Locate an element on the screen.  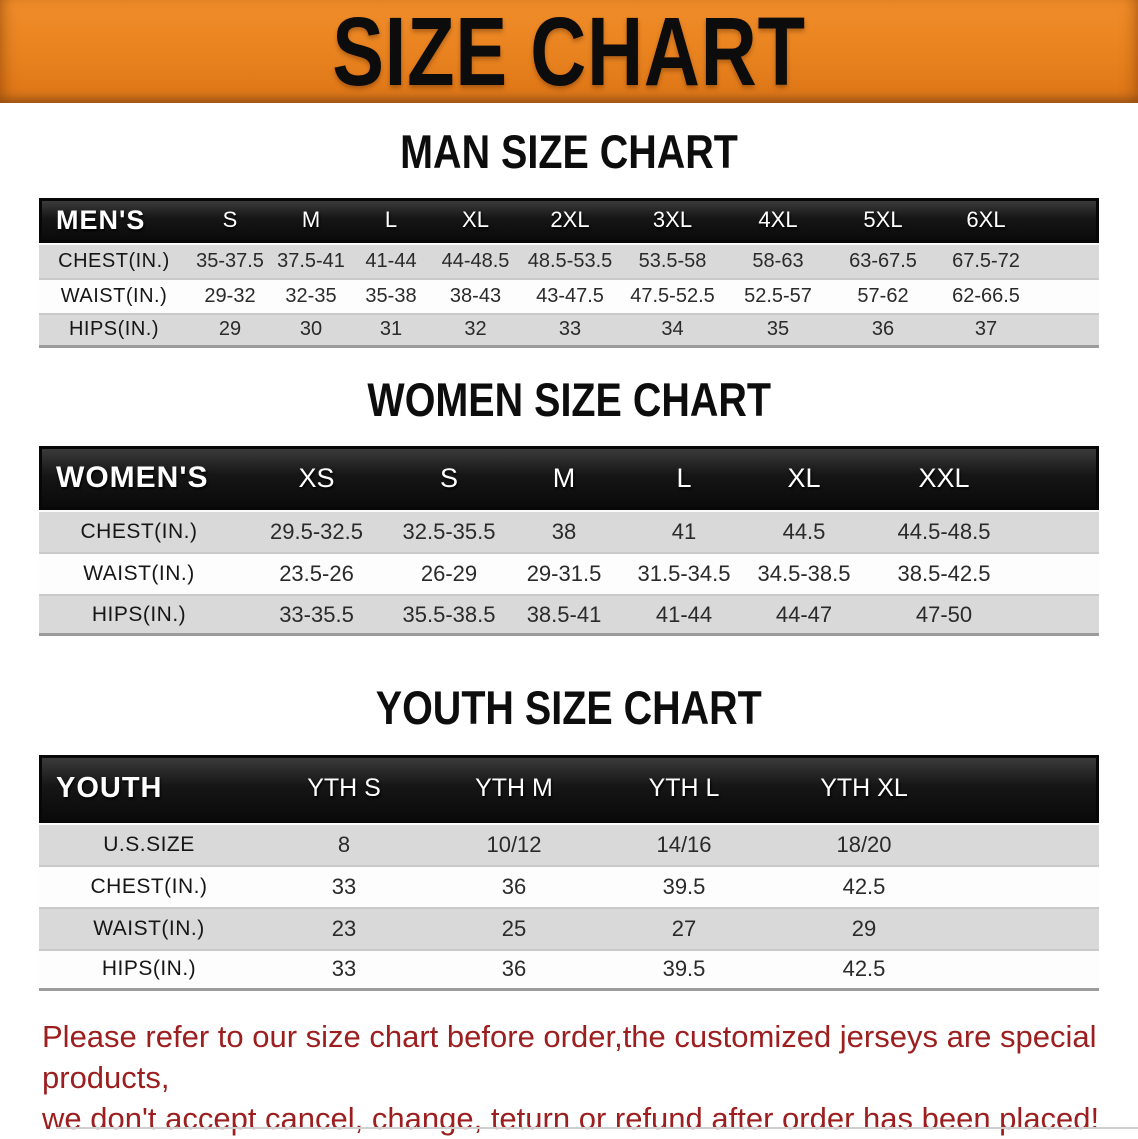
size-cell: 47-50 is located at coordinates (944, 615).